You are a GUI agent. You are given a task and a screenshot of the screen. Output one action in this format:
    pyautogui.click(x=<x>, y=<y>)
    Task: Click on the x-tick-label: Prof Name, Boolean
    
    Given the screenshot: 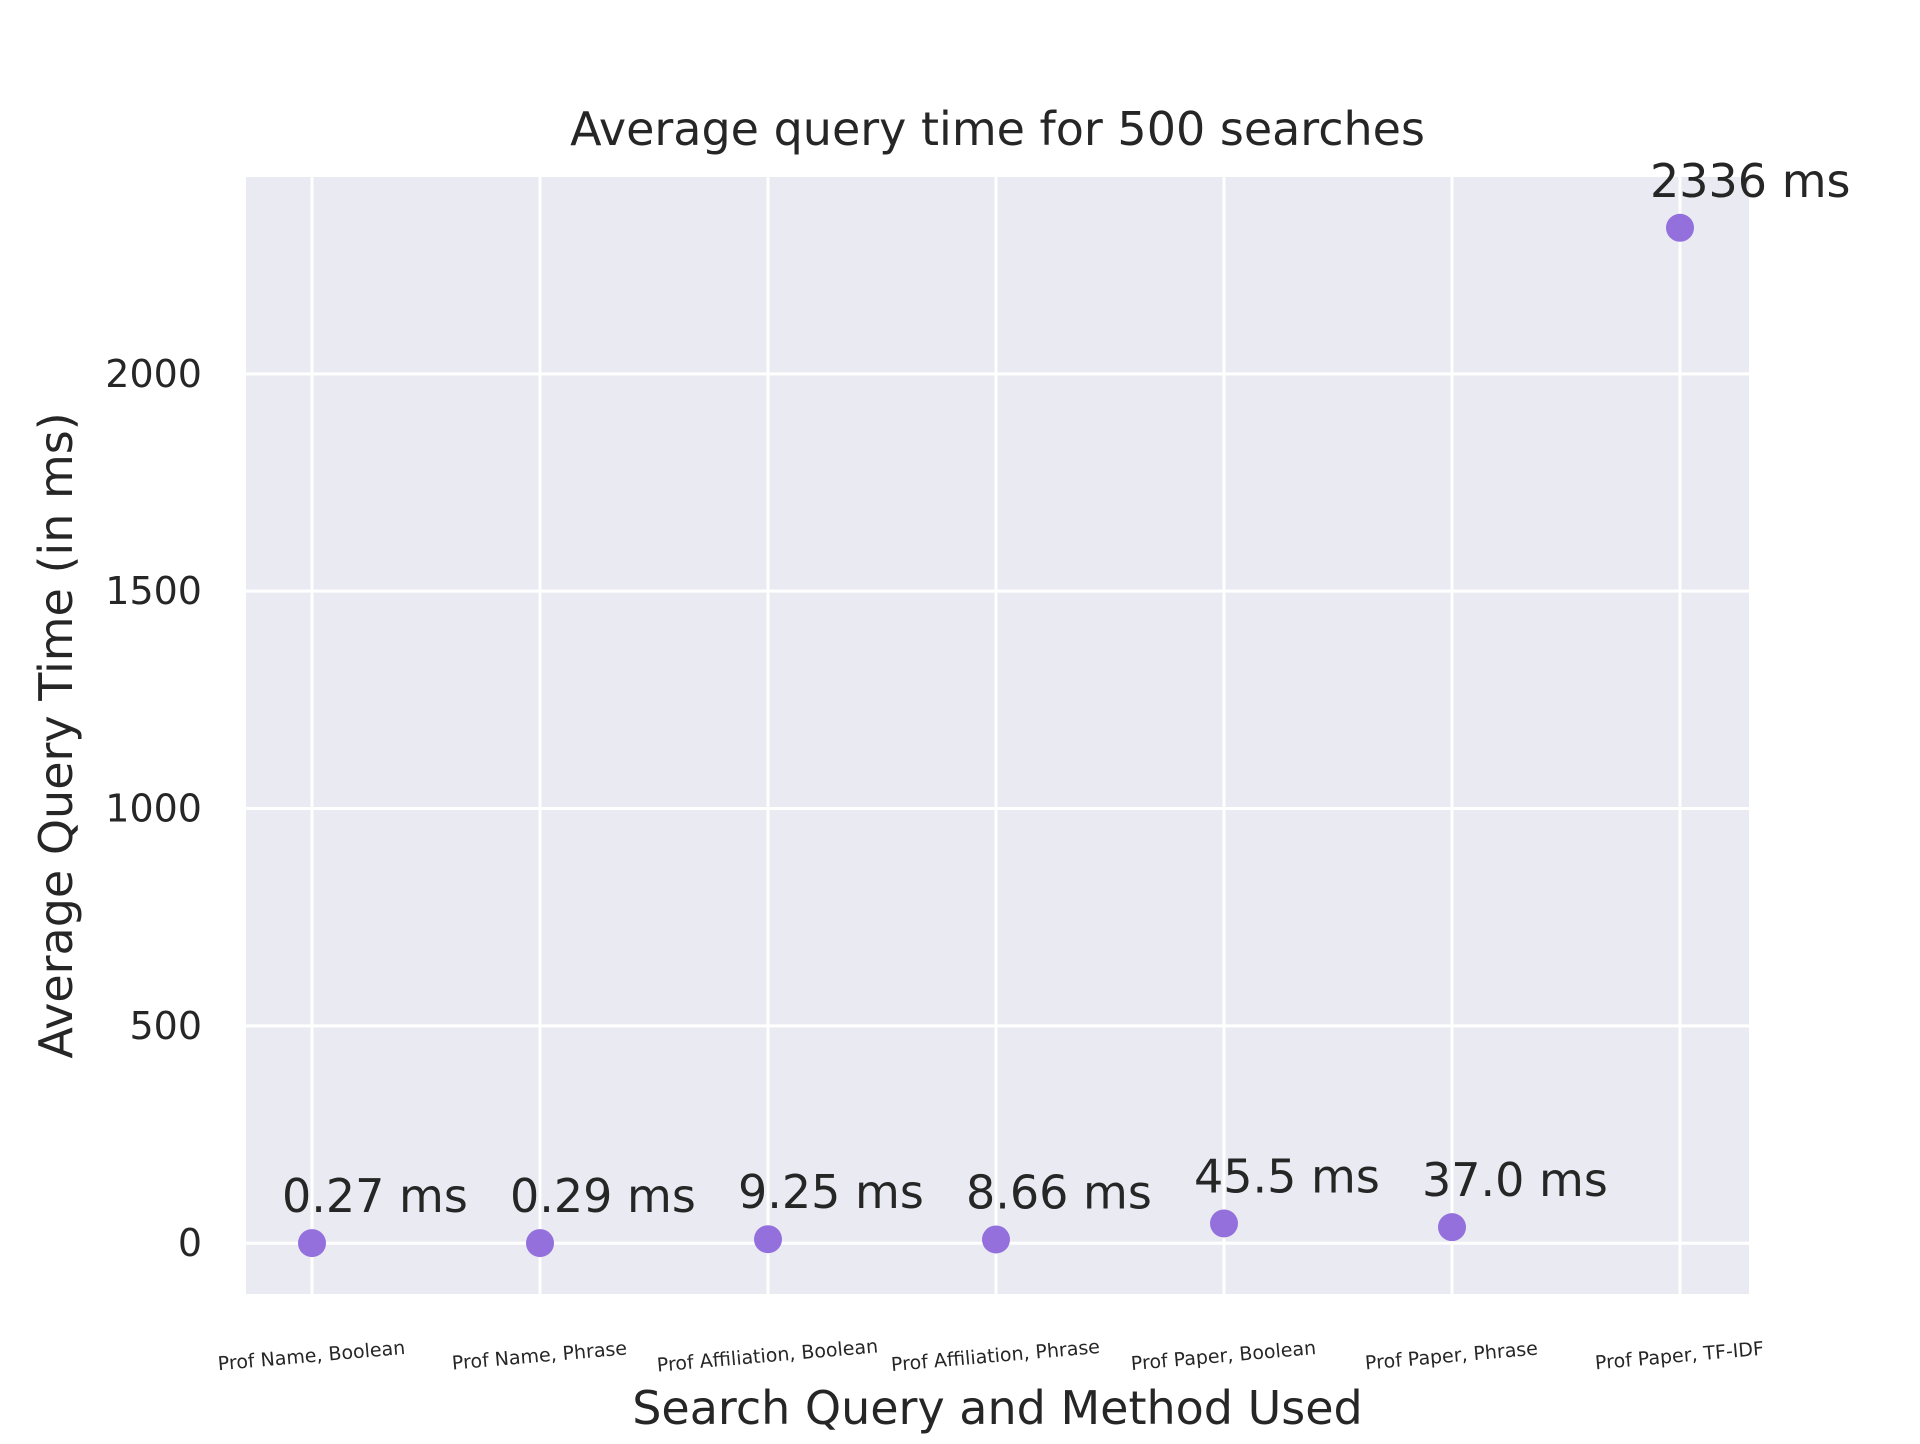 What is the action you would take?
    pyautogui.click(x=311, y=1356)
    